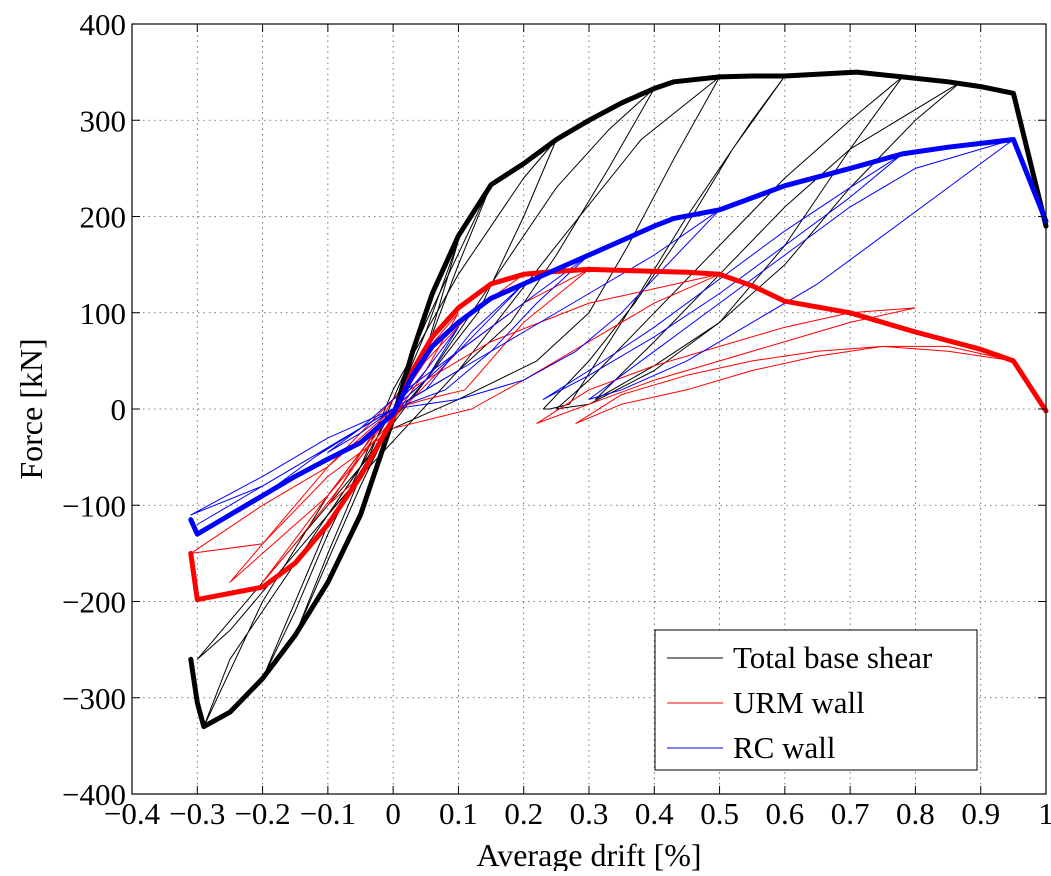 The width and height of the screenshot is (1051, 876). What do you see at coordinates (94, 602) in the screenshot?
I see `y-tick-label: −200` at bounding box center [94, 602].